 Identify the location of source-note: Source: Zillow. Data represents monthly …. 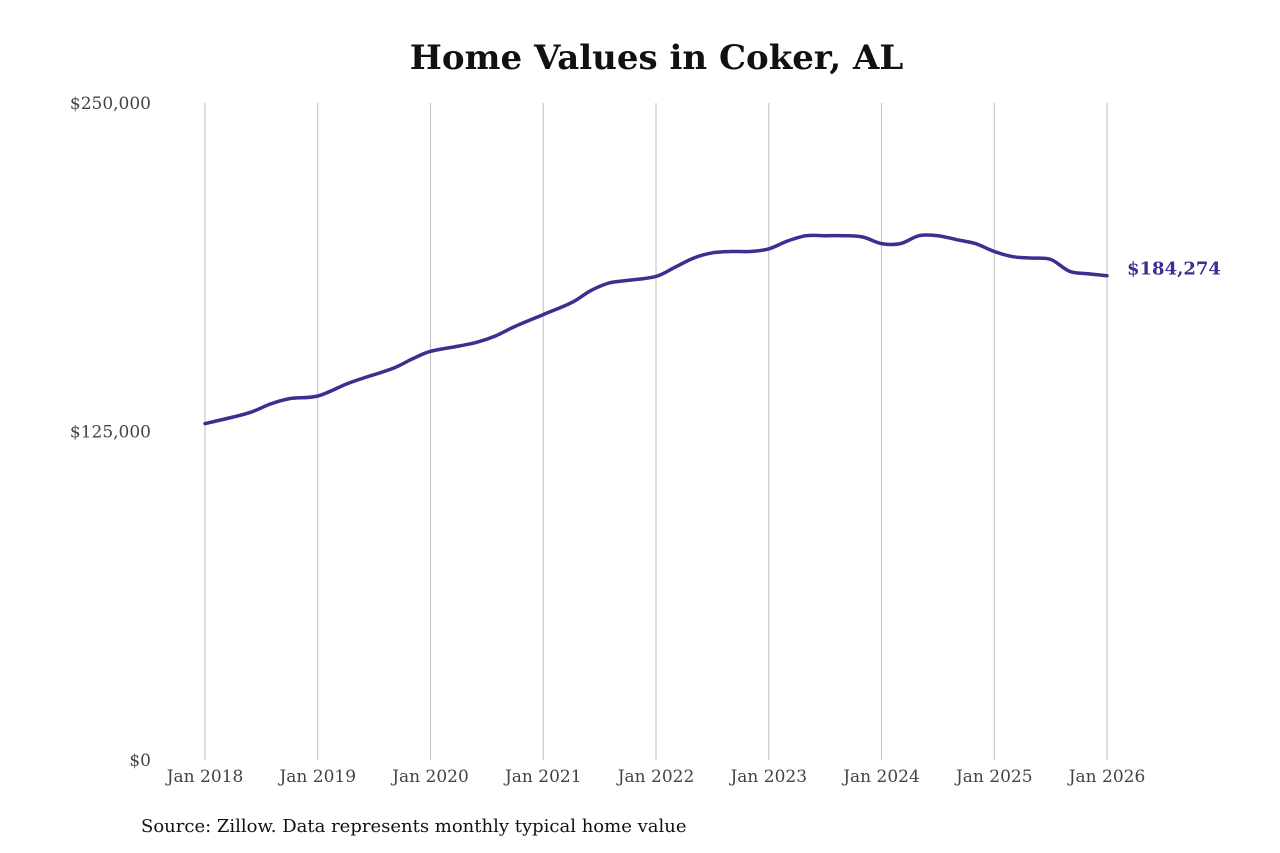
(414, 826).